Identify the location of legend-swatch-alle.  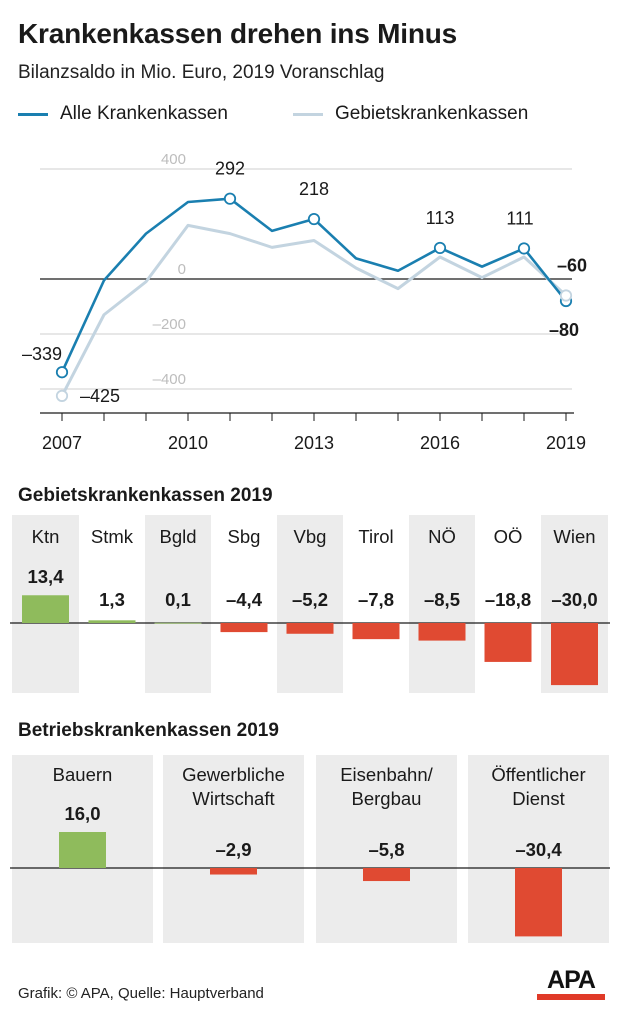
(33, 114).